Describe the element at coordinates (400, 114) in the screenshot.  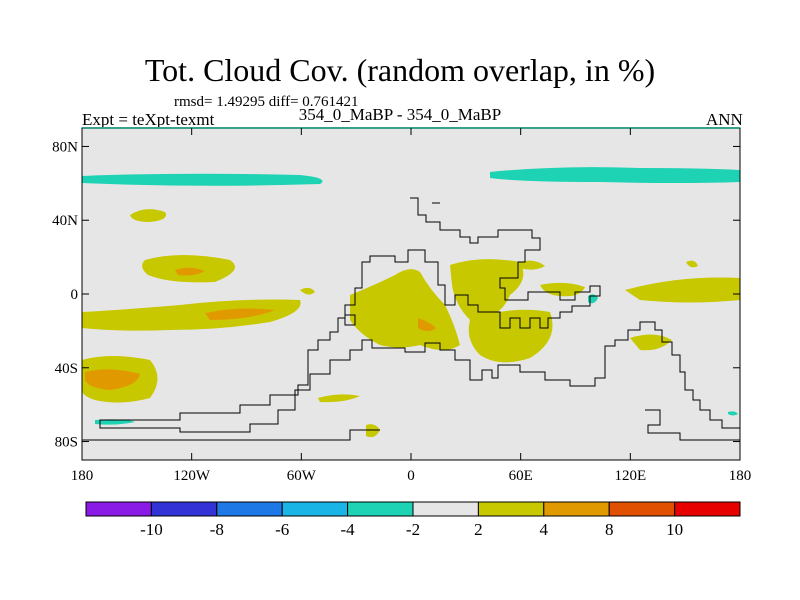
I see `case-label: 354_0_MaBP - 354_0_MaBP` at that location.